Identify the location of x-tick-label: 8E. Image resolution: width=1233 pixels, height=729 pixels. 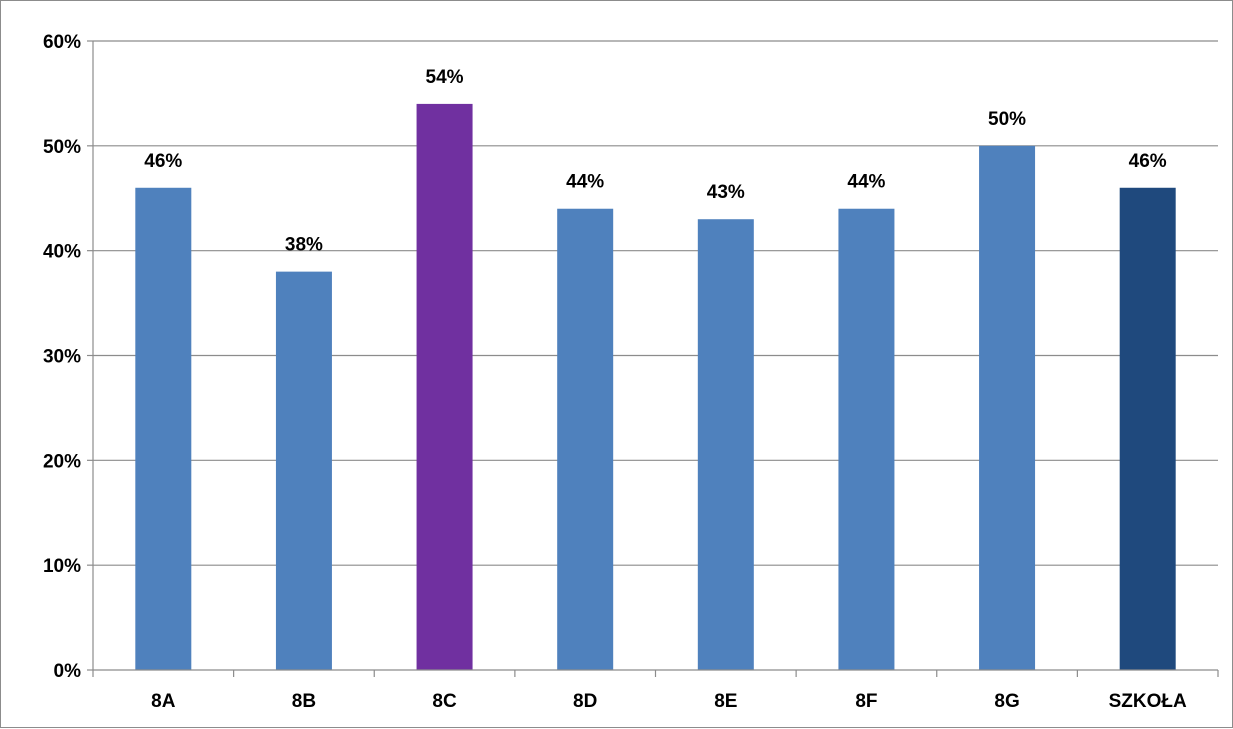
(725, 701).